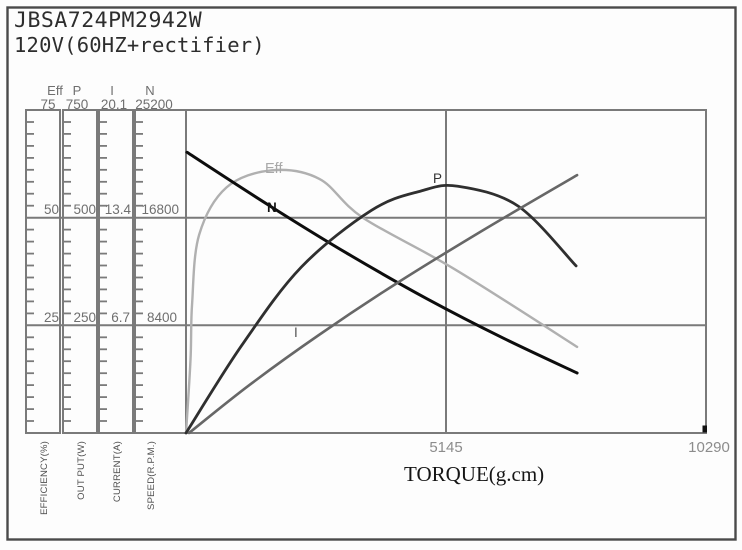  Describe the element at coordinates (55, 90) in the screenshot. I see `eff-axis-header: Eff` at that location.